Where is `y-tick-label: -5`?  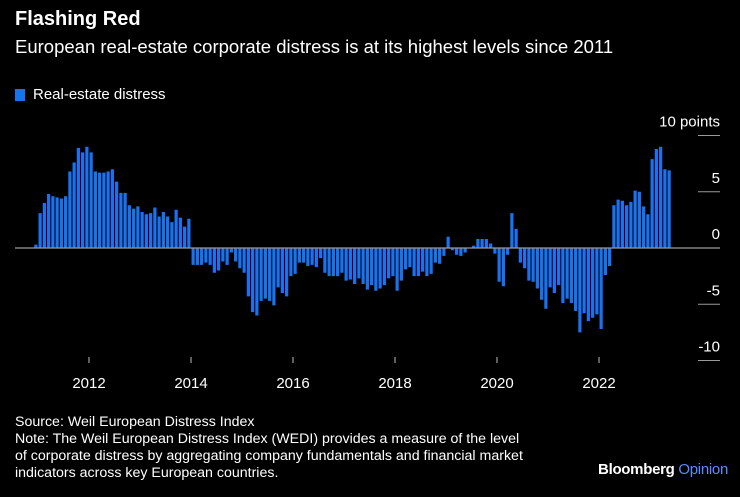
y-tick-label: -5 is located at coordinates (713, 290).